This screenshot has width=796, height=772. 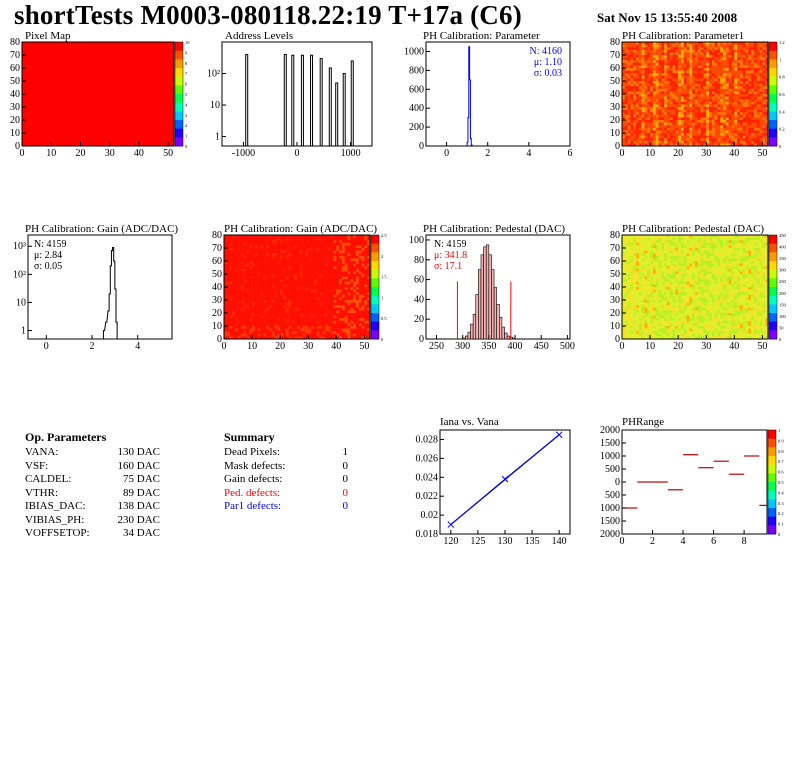 What do you see at coordinates (344, 110) in the screenshot?
I see `address-peak` at bounding box center [344, 110].